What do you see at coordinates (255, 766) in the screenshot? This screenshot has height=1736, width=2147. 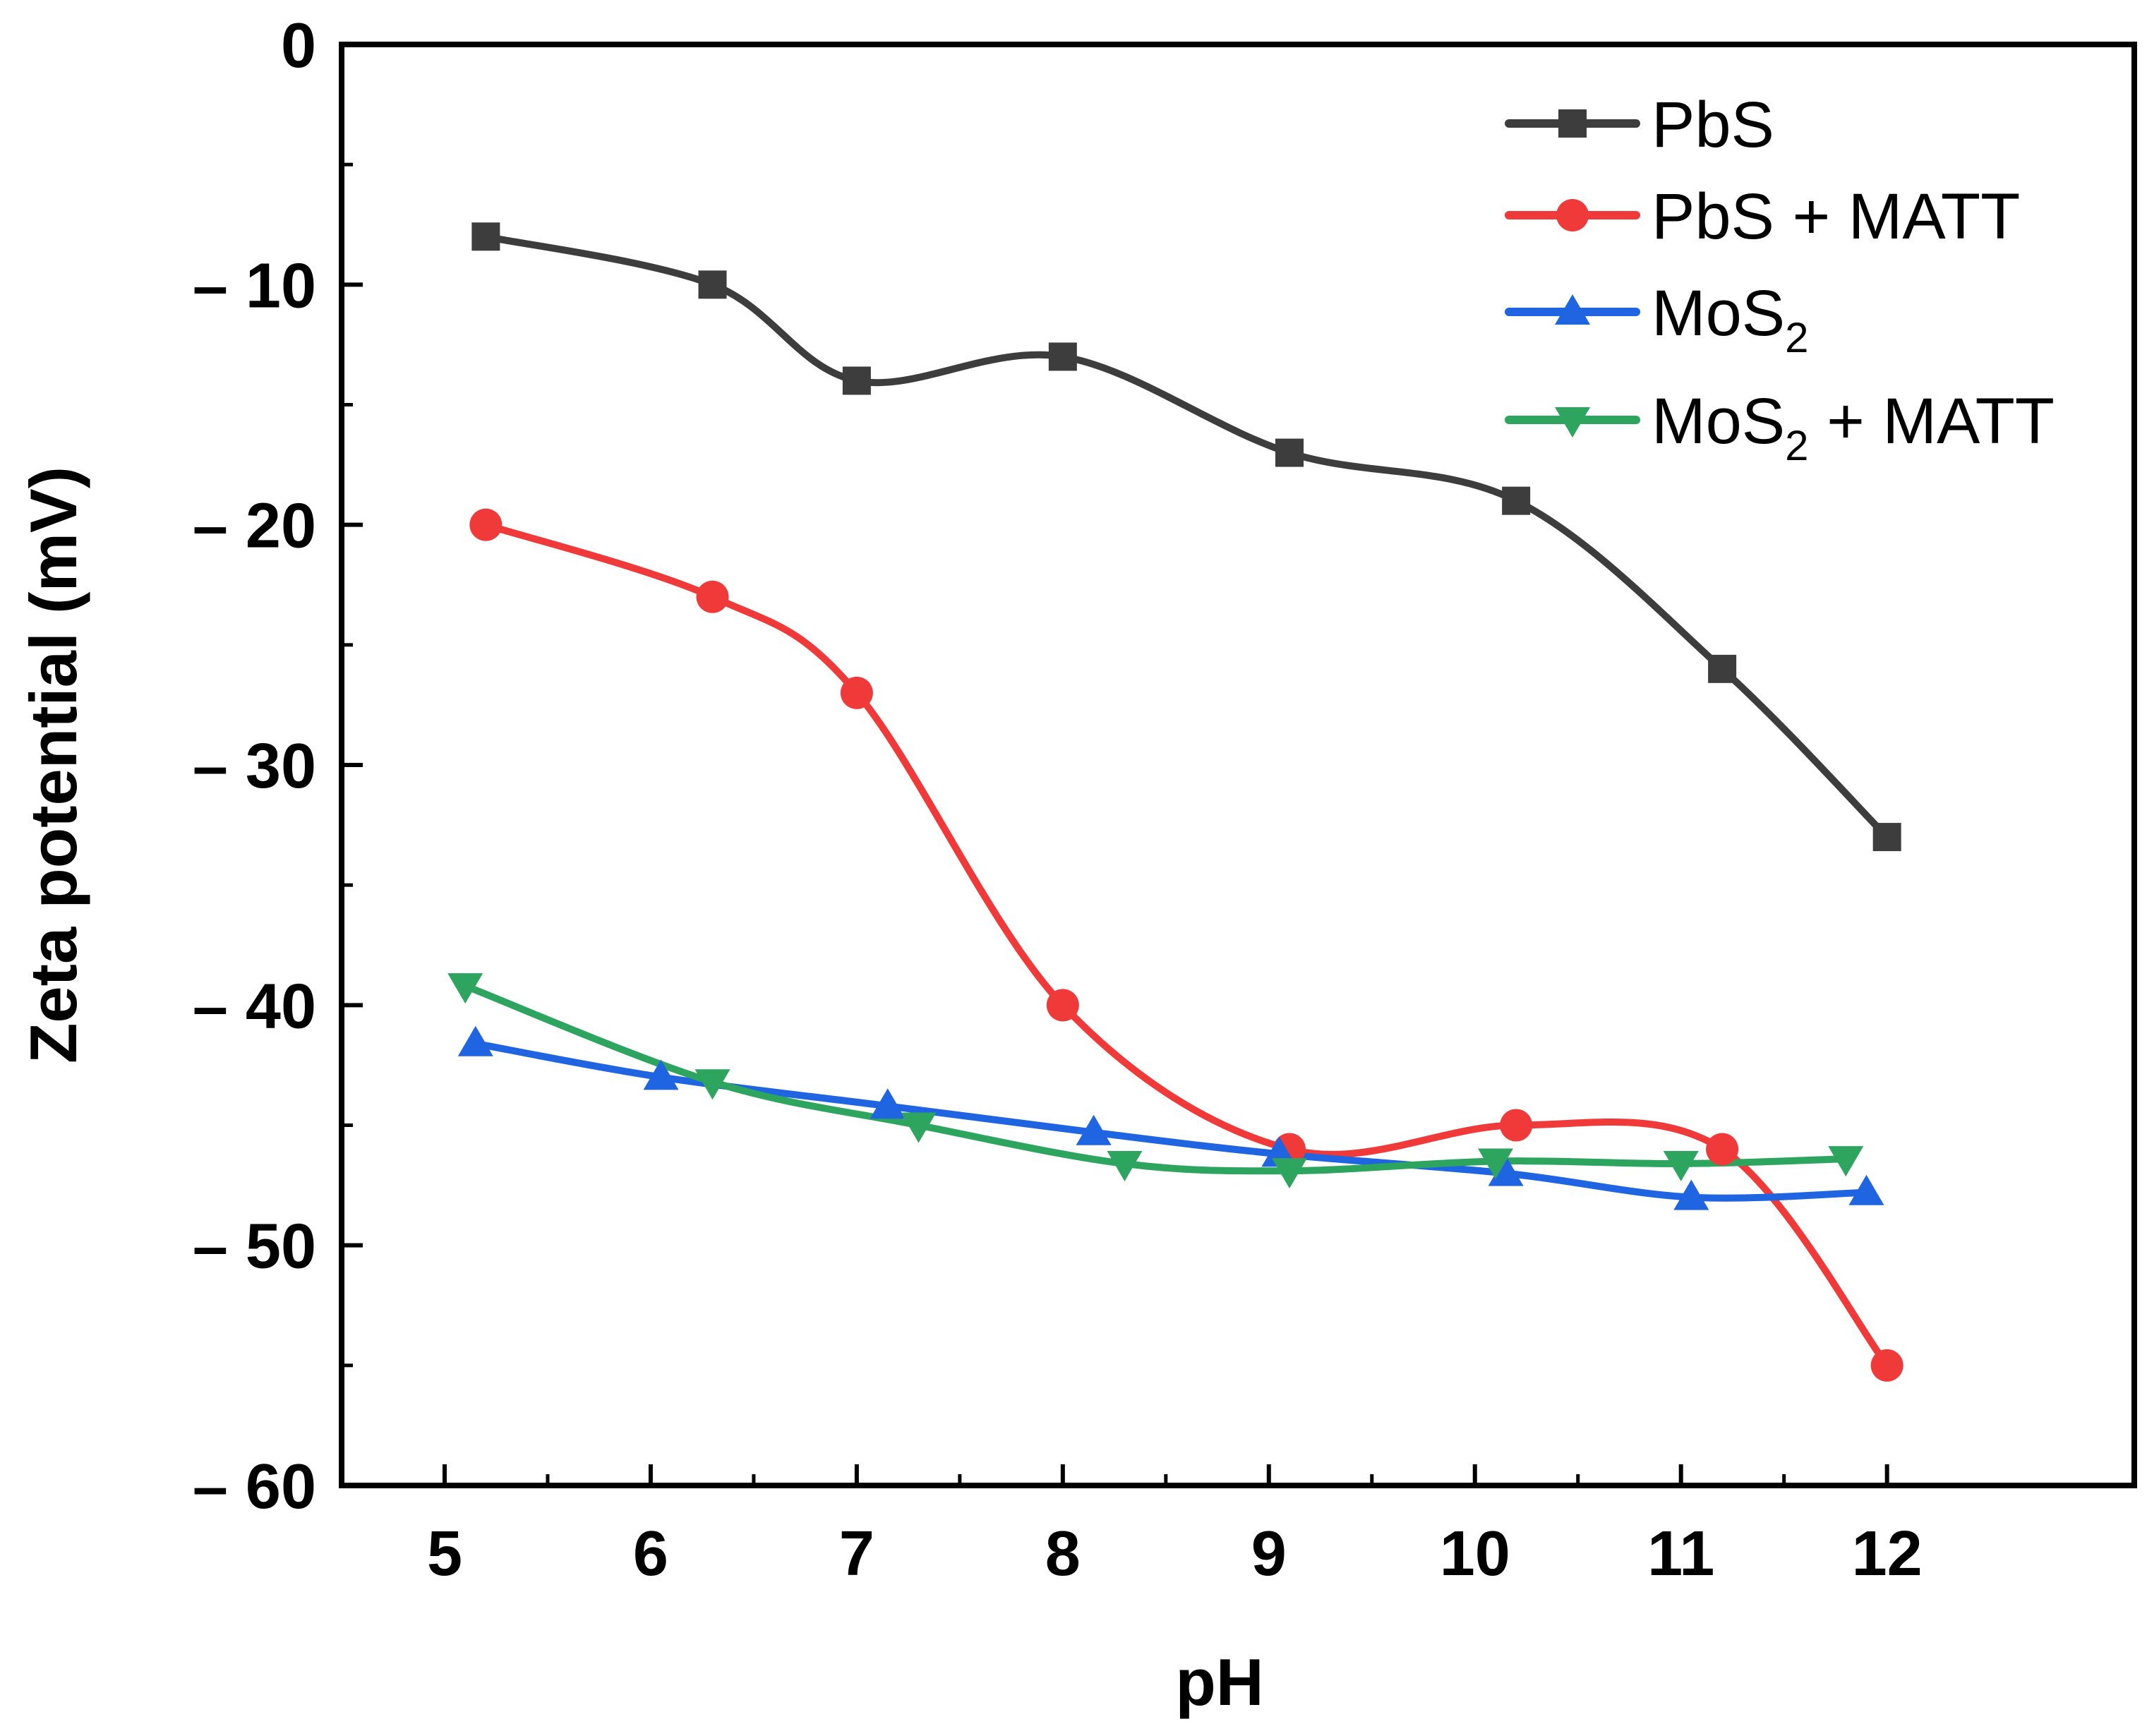 I see `y-tick-label: – 30` at bounding box center [255, 766].